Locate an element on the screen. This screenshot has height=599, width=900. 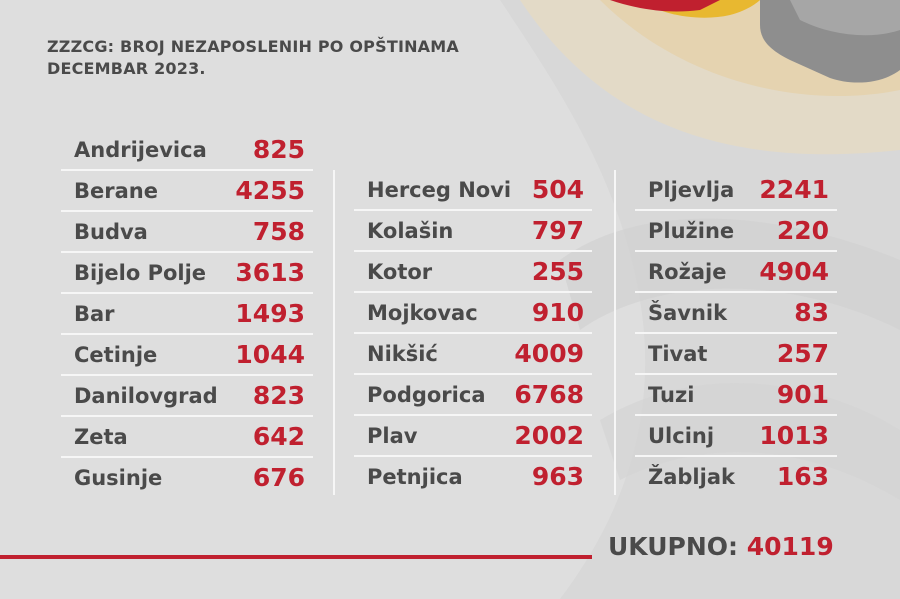
municipality-name: Petnjica is located at coordinates (415, 476).